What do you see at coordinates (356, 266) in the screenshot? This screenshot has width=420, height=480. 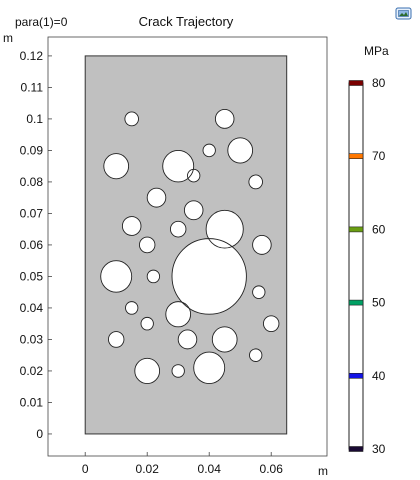 I see `colorbar` at bounding box center [356, 266].